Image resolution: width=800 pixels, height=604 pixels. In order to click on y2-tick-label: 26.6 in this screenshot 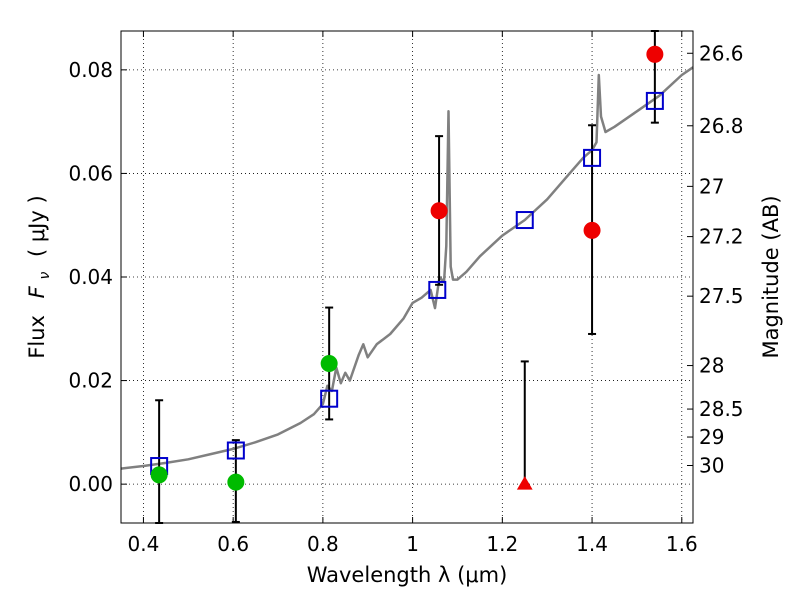, I will do `click(721, 53)`.